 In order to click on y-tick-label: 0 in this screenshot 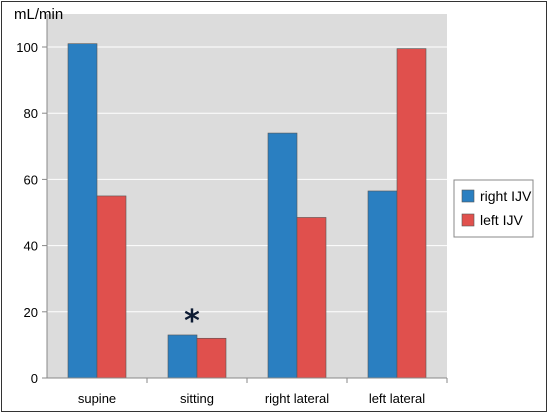, I will do `click(34, 378)`.